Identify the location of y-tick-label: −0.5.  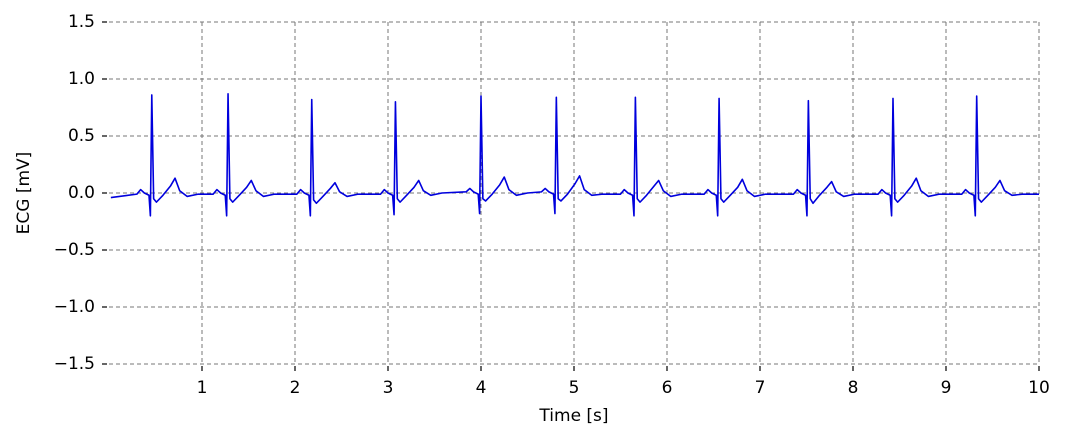
(74, 250).